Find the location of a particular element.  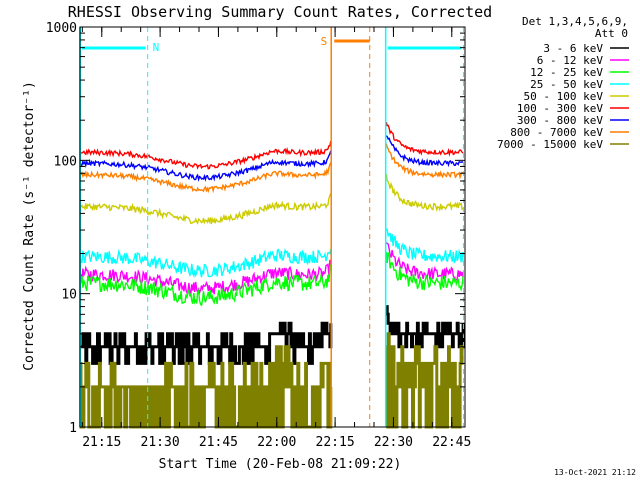

x-tick-label: 22:30 is located at coordinates (393, 442).